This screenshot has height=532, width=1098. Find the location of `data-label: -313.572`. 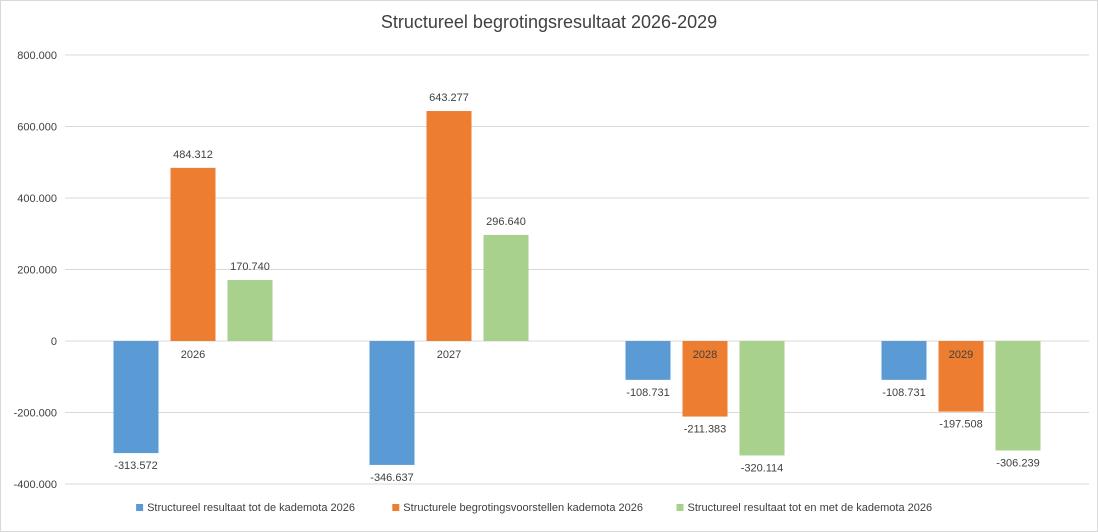

data-label: -313.572 is located at coordinates (135, 466).